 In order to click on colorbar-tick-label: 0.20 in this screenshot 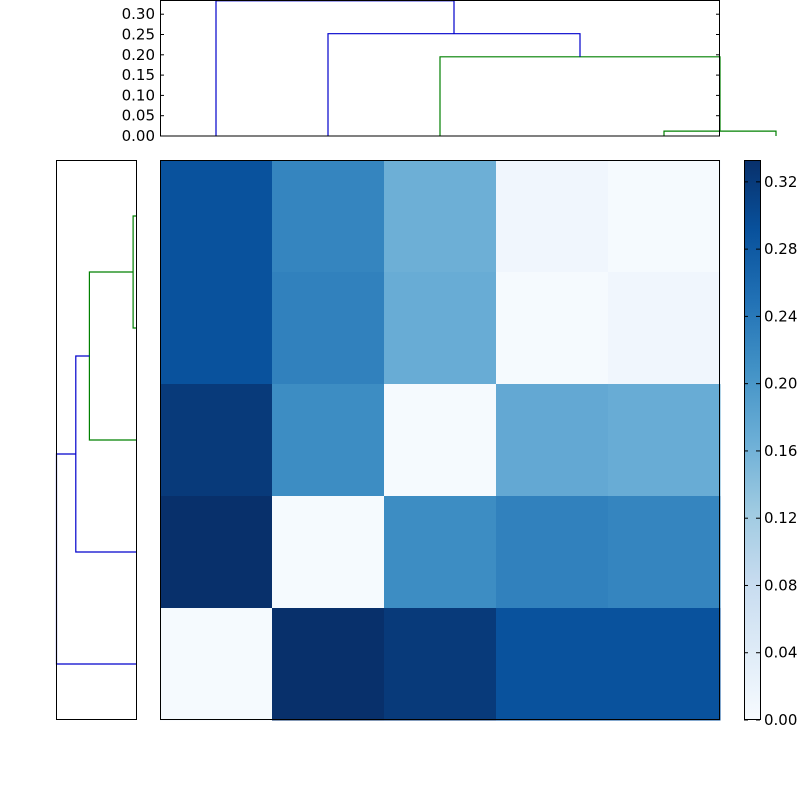, I will do `click(780, 384)`.